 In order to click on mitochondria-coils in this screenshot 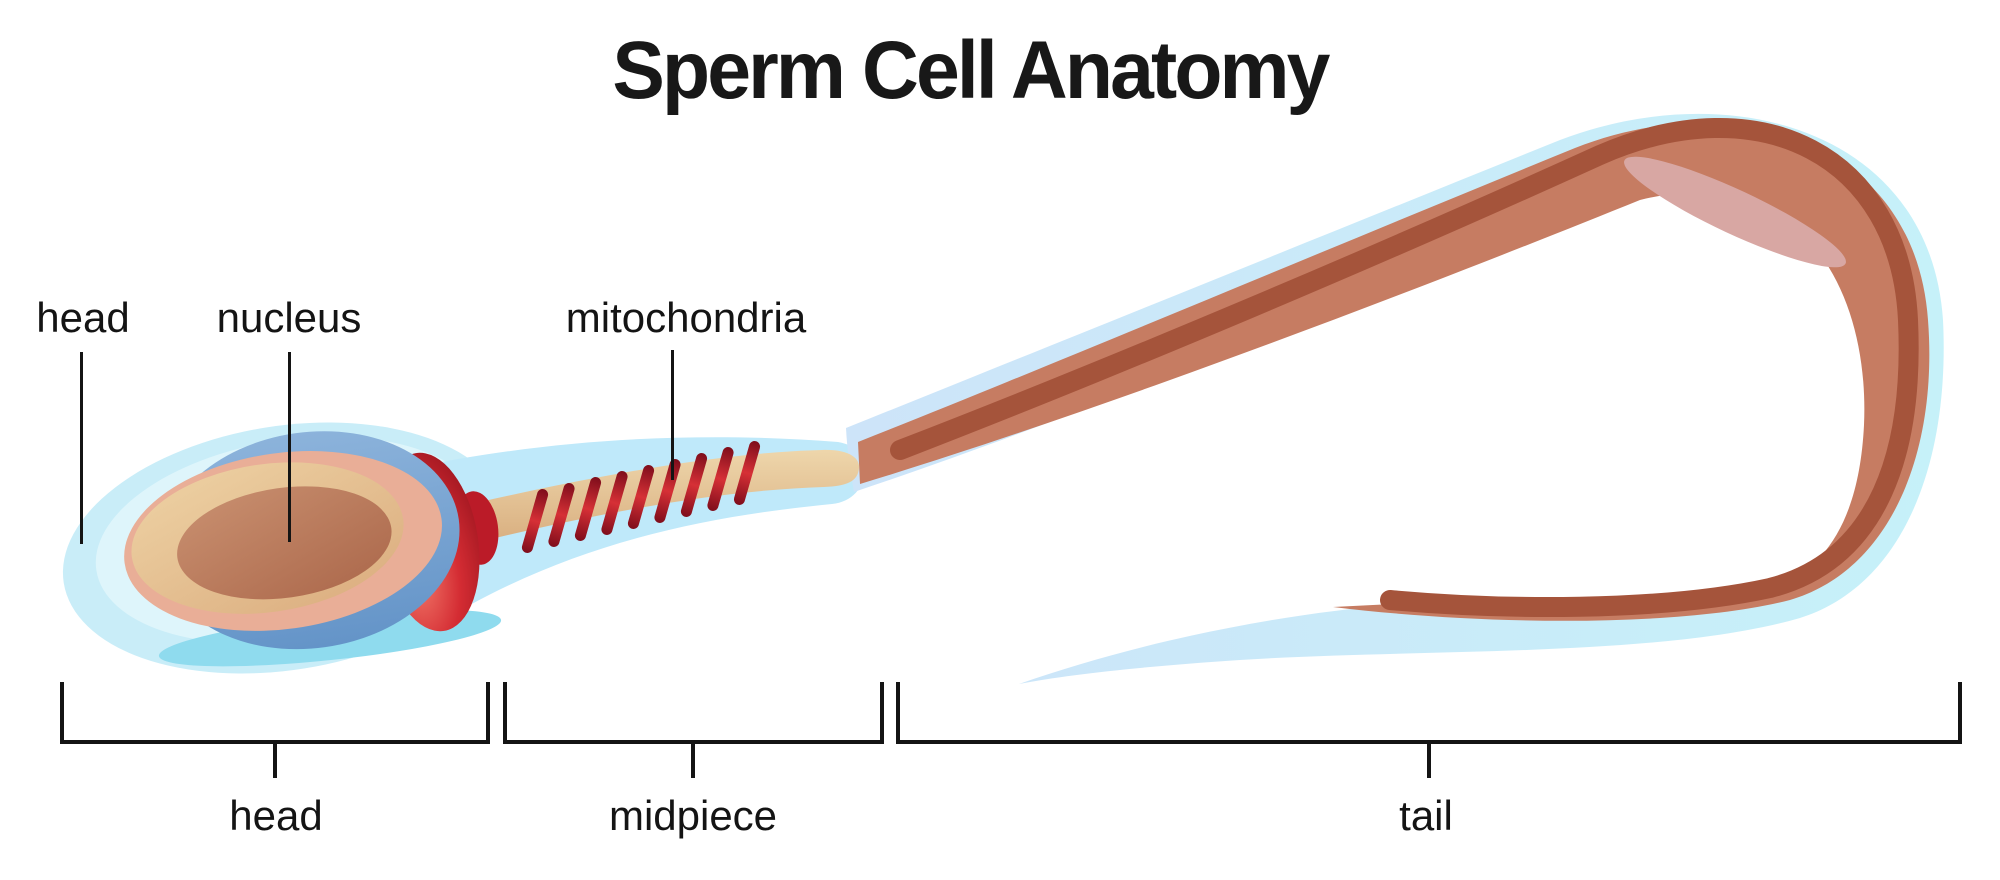, I will do `click(641, 497)`.